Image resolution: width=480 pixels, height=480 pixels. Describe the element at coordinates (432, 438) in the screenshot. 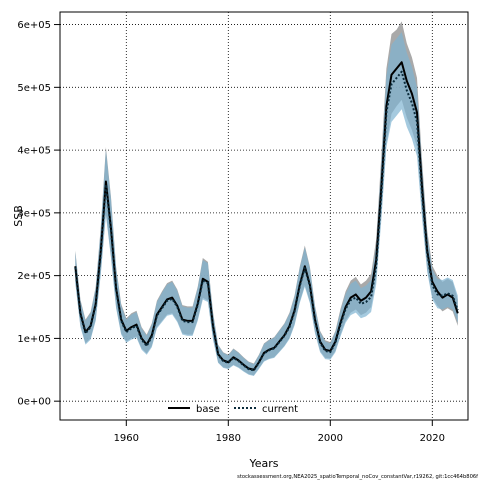

I see `x-tick-label: 2020` at that location.